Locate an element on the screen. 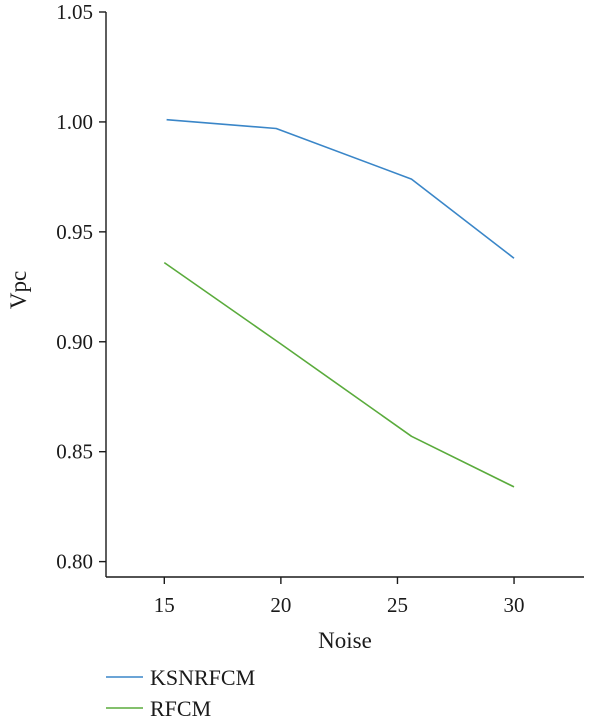 The image size is (600, 726). y-axis-title: Vpc is located at coordinates (18, 290).